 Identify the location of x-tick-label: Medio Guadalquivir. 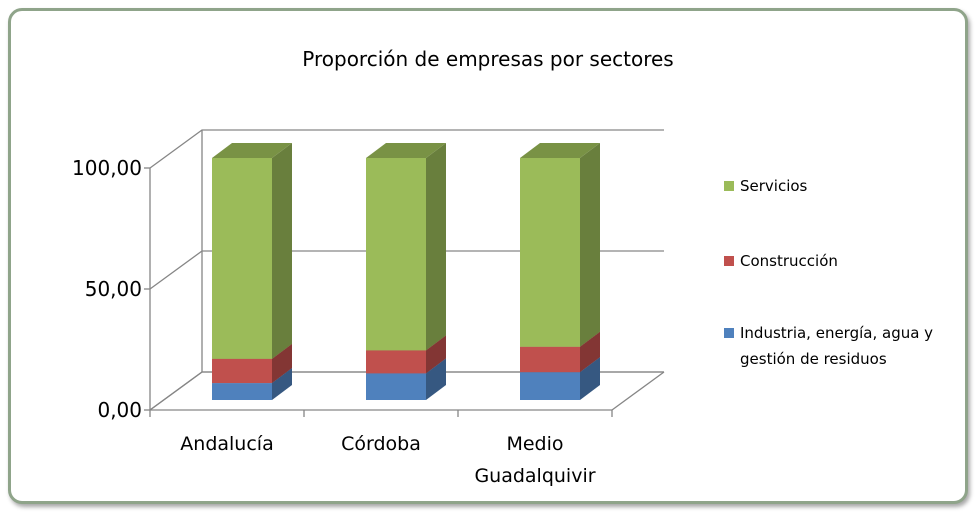
(535, 460).